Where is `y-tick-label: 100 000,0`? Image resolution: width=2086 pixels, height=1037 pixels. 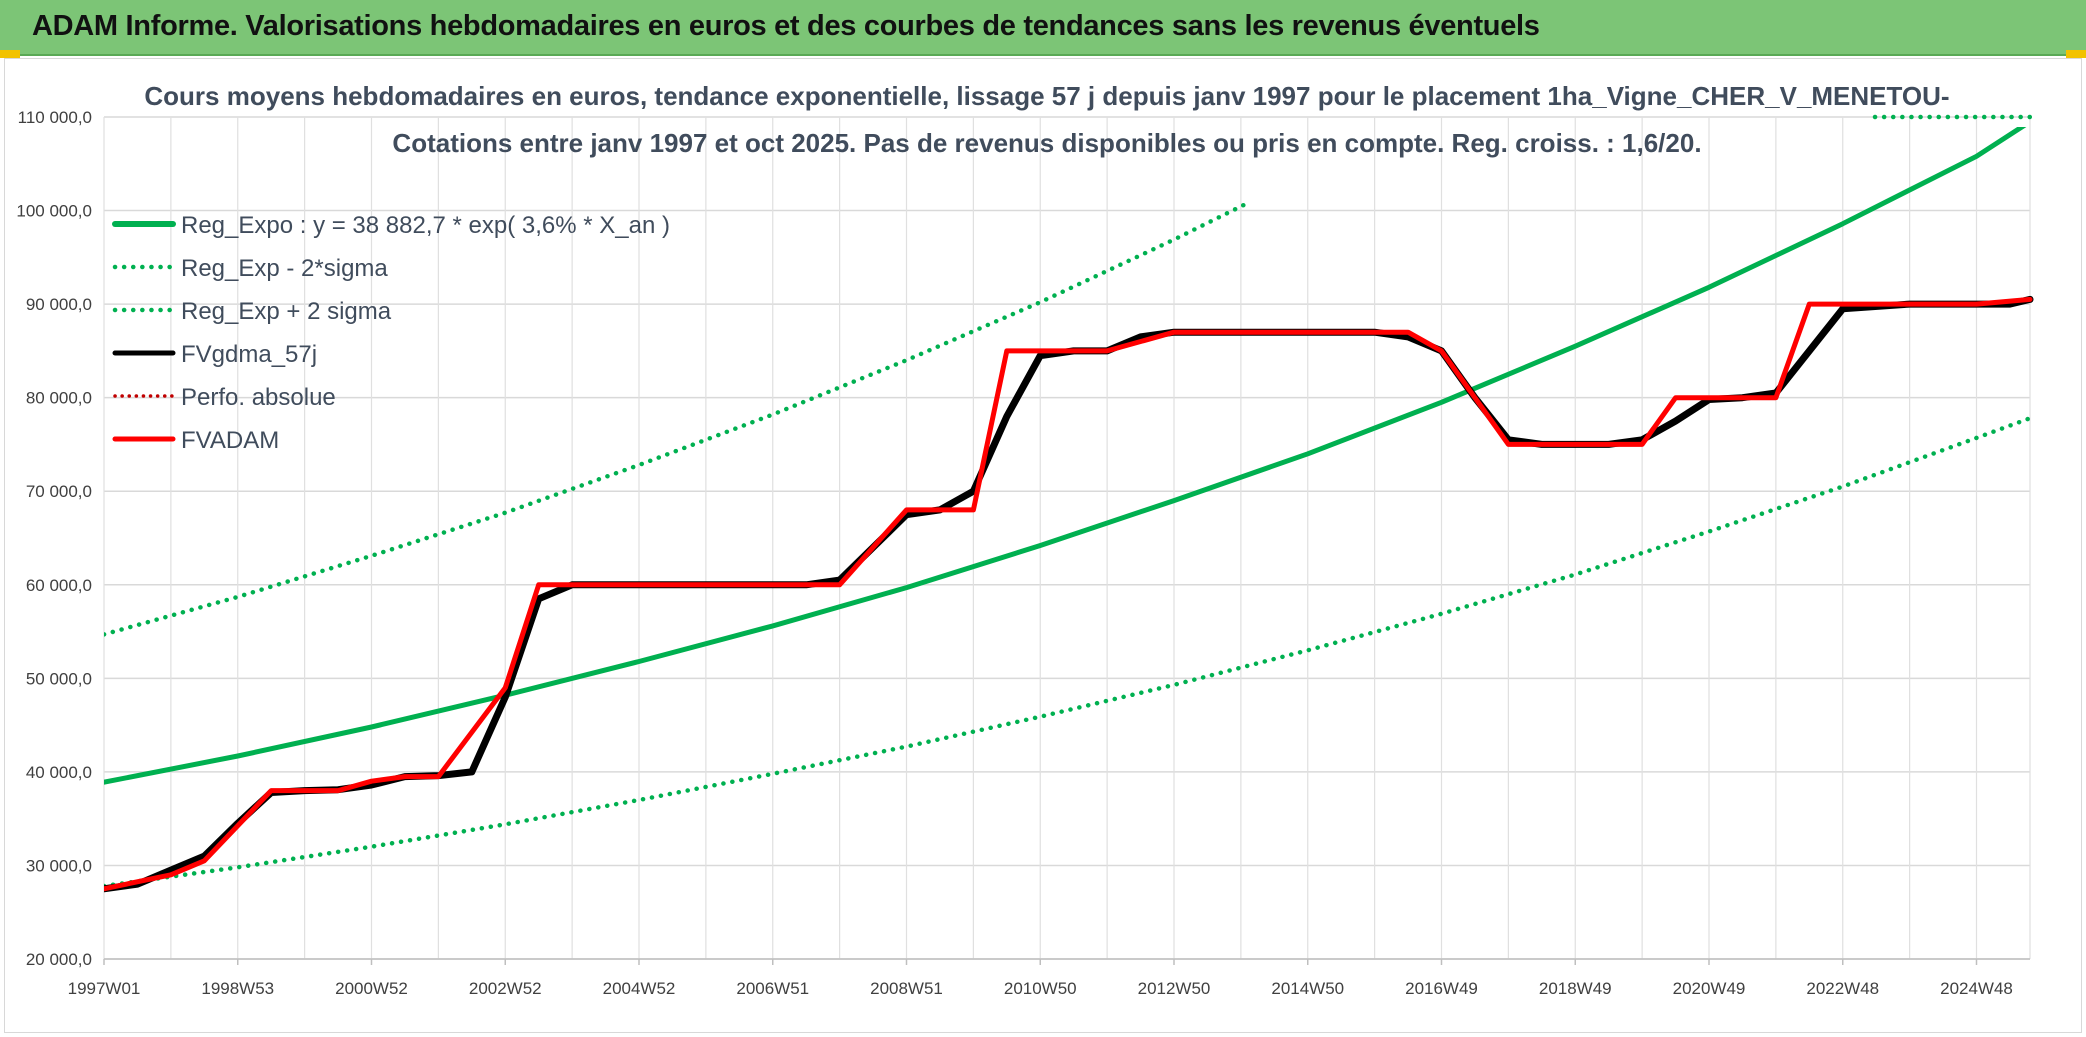 y-tick-label: 100 000,0 is located at coordinates (54, 211).